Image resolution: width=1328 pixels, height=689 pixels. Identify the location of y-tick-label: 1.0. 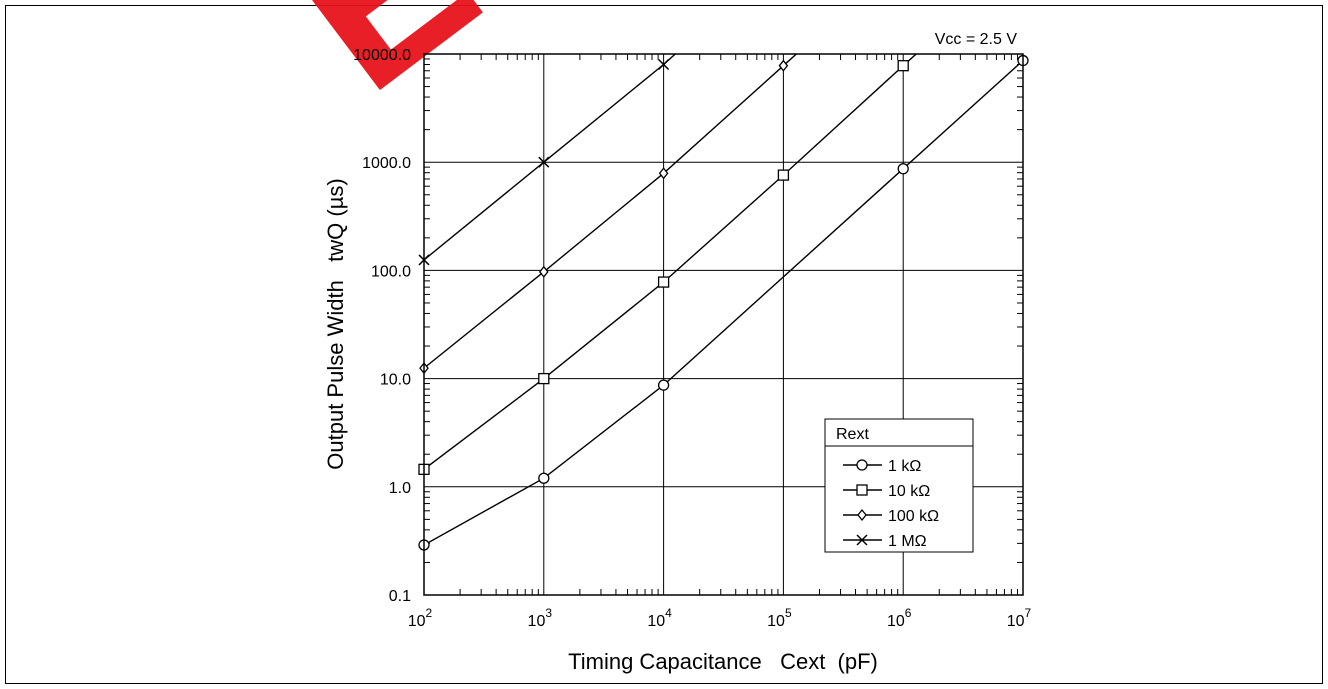
(400, 488).